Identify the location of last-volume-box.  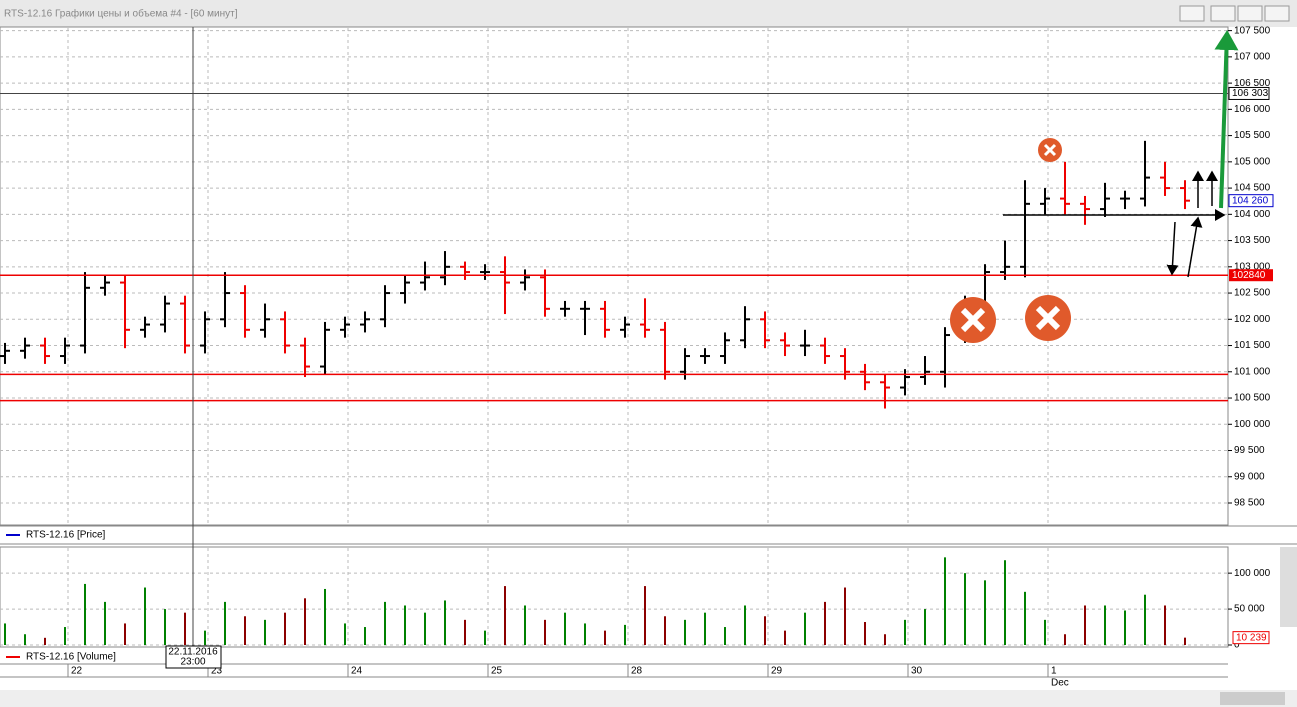
(1251, 638).